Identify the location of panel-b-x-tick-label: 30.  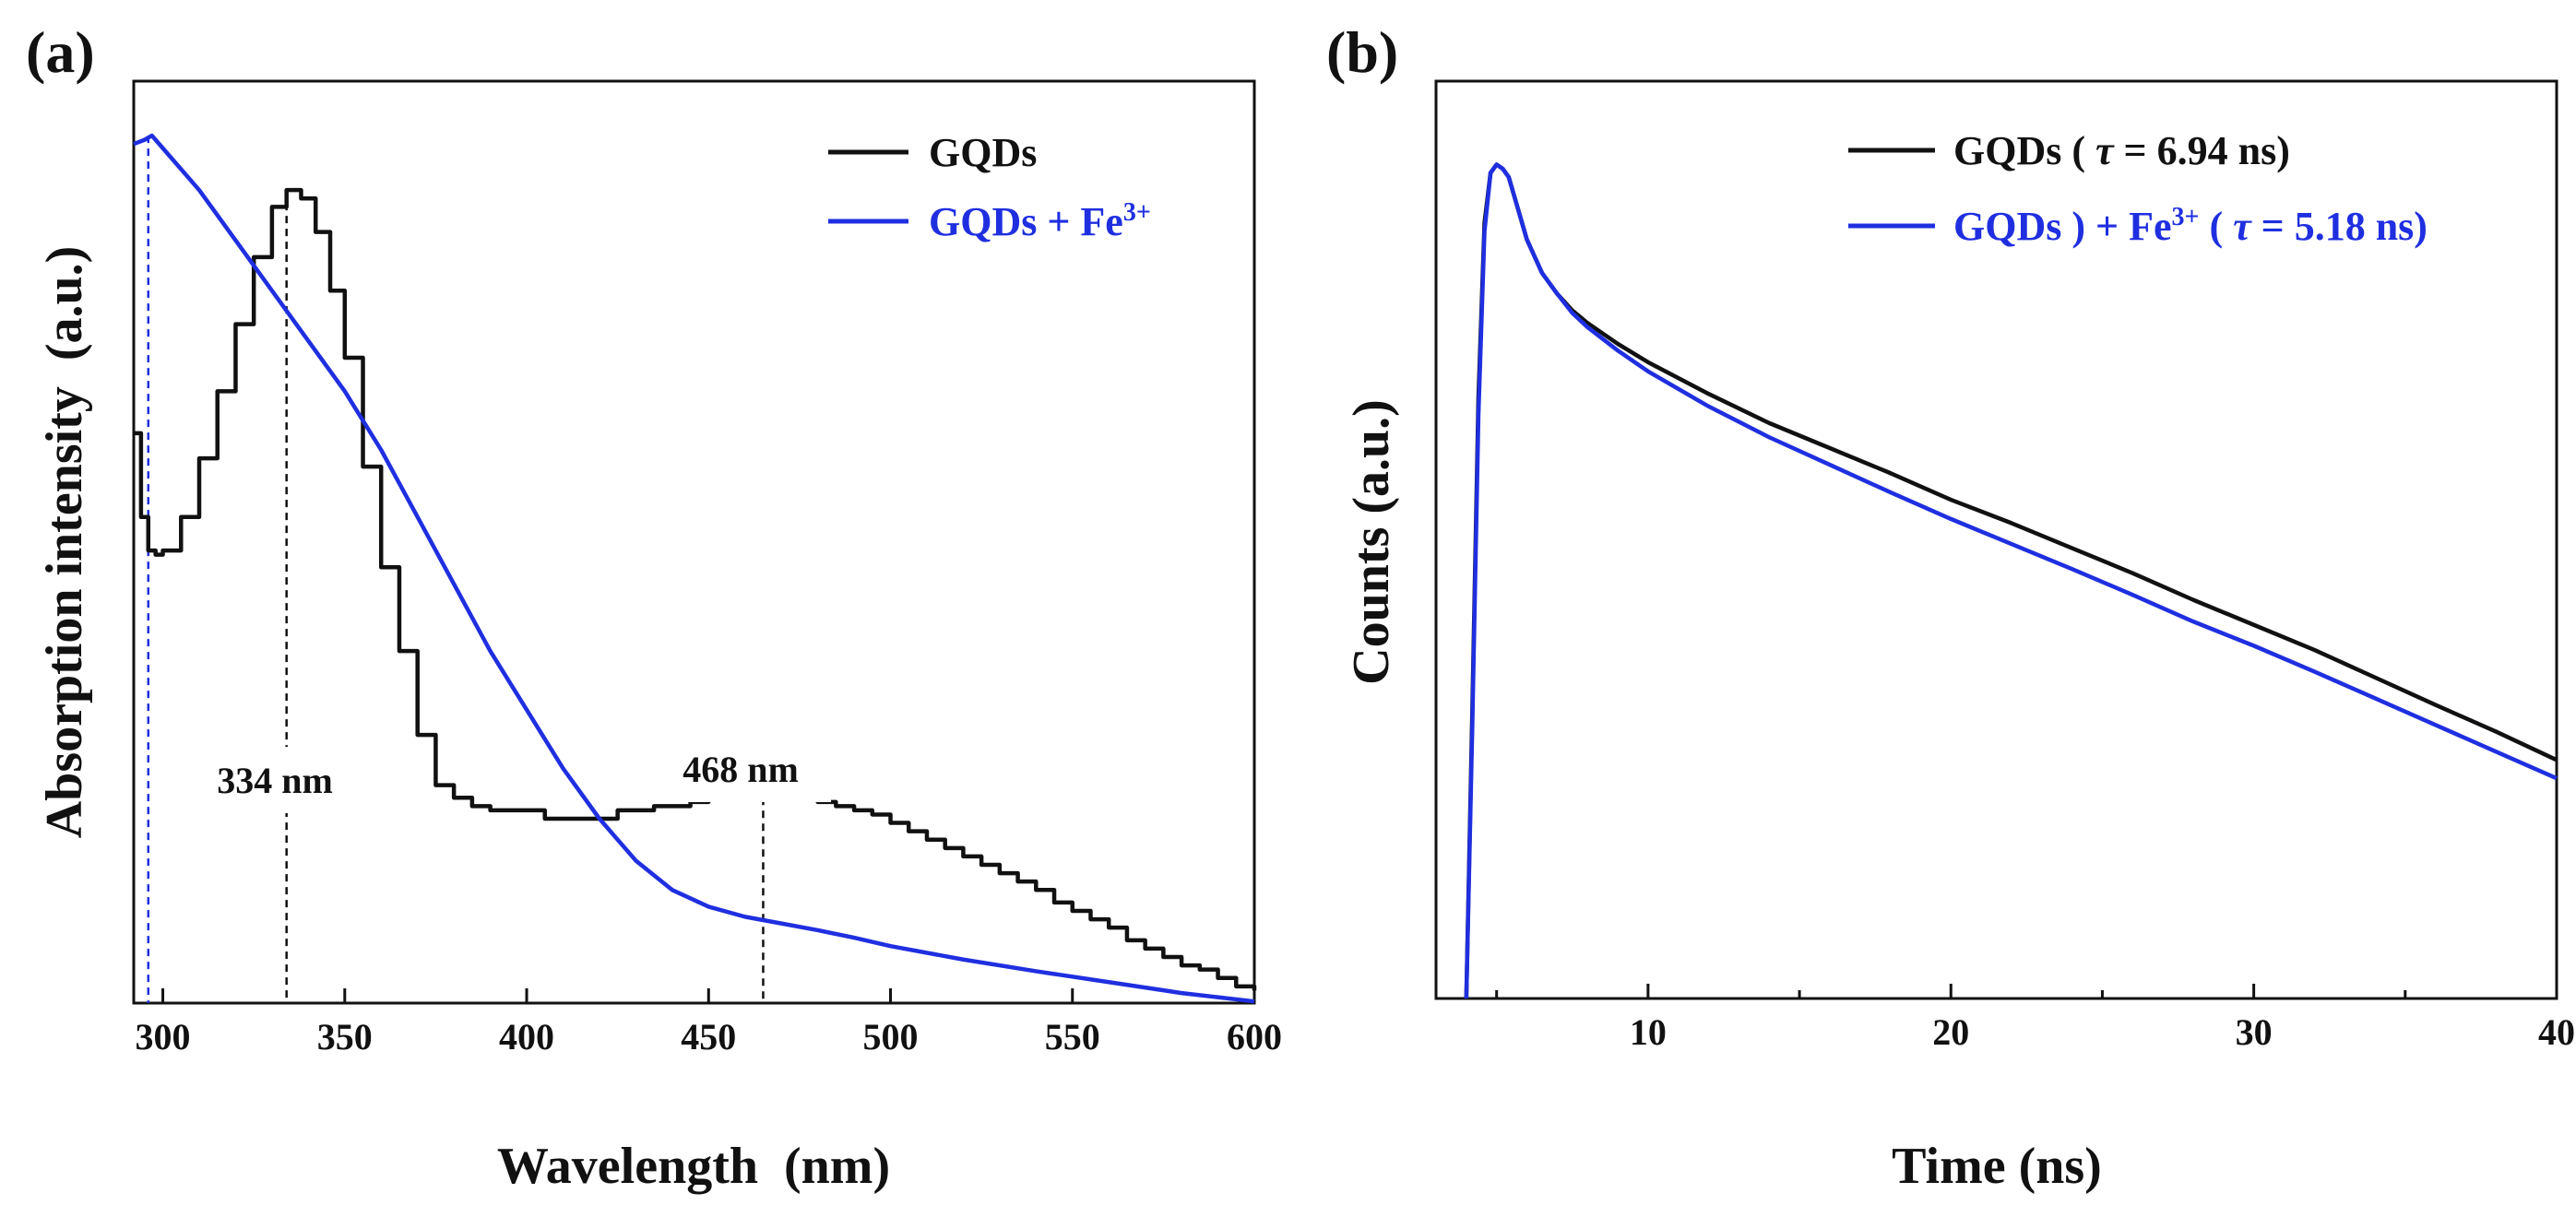
(2254, 1032).